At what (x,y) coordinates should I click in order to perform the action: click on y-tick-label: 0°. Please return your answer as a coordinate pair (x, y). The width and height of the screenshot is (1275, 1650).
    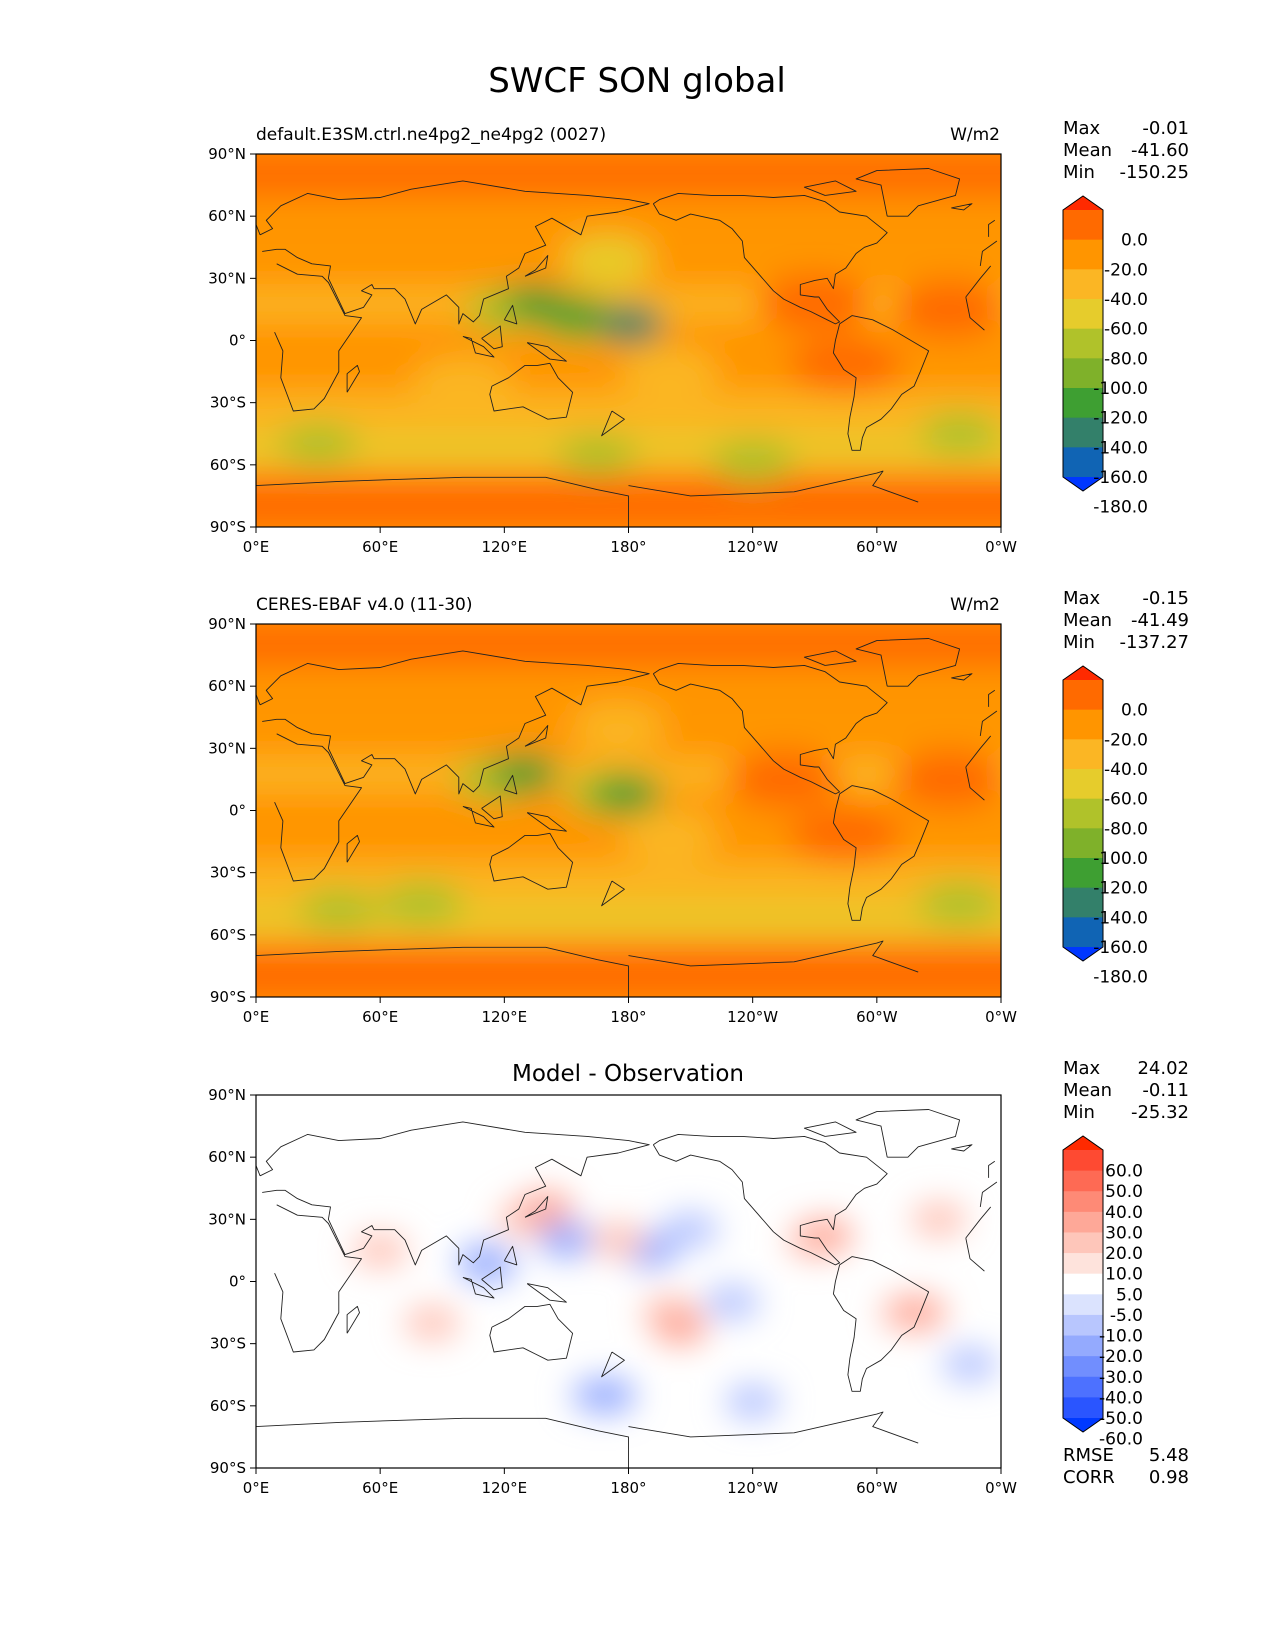
    Looking at the image, I should click on (237, 341).